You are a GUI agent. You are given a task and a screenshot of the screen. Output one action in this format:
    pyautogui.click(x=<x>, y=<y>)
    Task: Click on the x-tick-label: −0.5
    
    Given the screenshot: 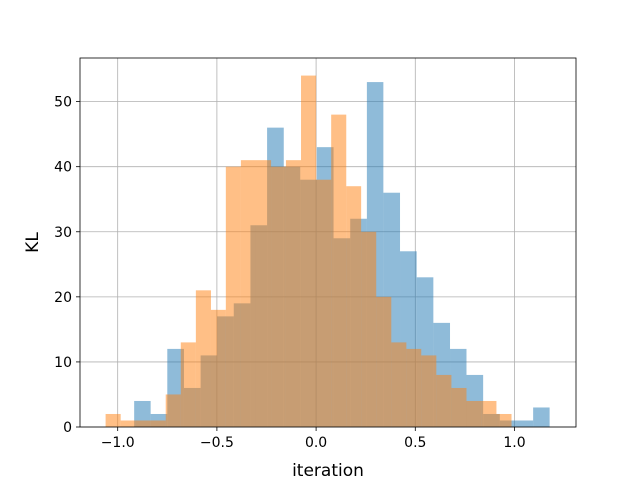 What is the action you would take?
    pyautogui.click(x=217, y=443)
    